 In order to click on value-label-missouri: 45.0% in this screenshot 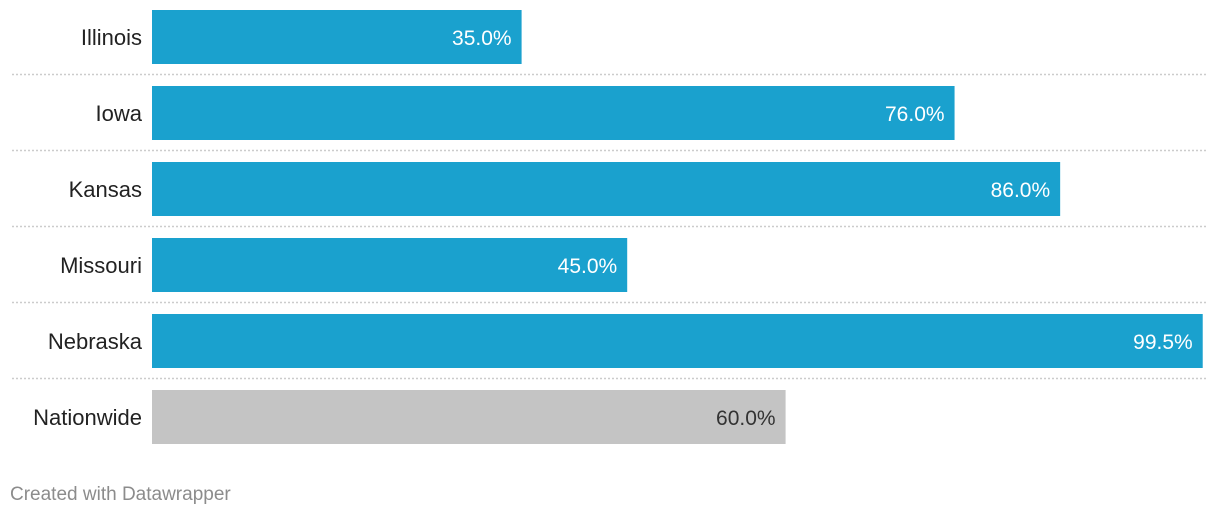, I will do `click(588, 266)`.